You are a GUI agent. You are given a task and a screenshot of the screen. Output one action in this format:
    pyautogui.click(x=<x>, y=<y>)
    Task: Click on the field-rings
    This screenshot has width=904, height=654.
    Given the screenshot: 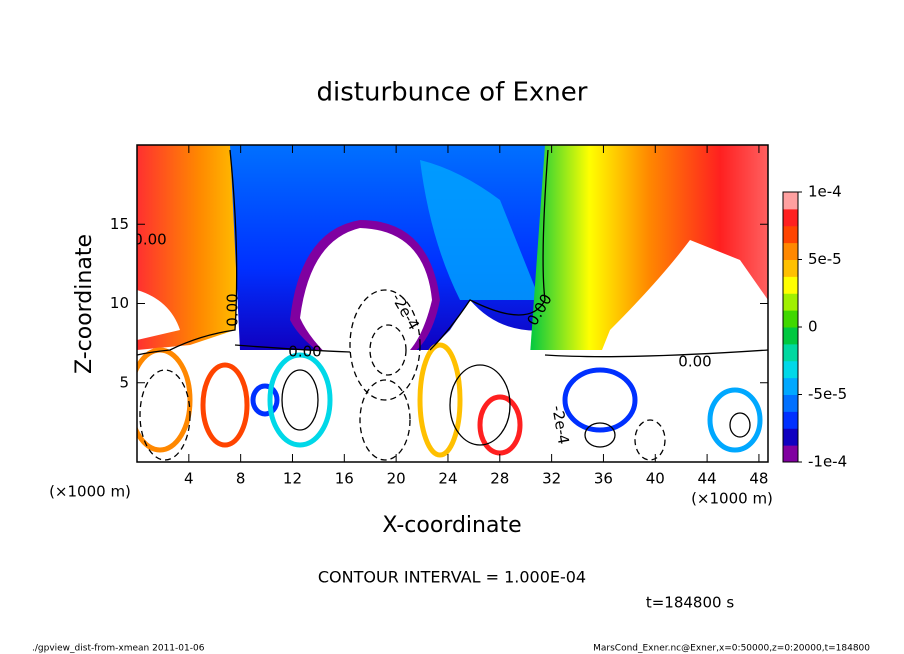 What is the action you would take?
    pyautogui.click(x=450, y=400)
    